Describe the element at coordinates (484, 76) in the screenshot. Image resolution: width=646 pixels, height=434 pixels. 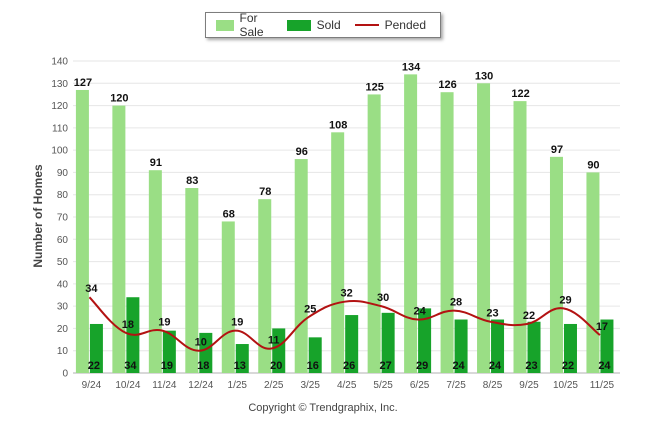
I see `data-label-for-sale: 130` at that location.